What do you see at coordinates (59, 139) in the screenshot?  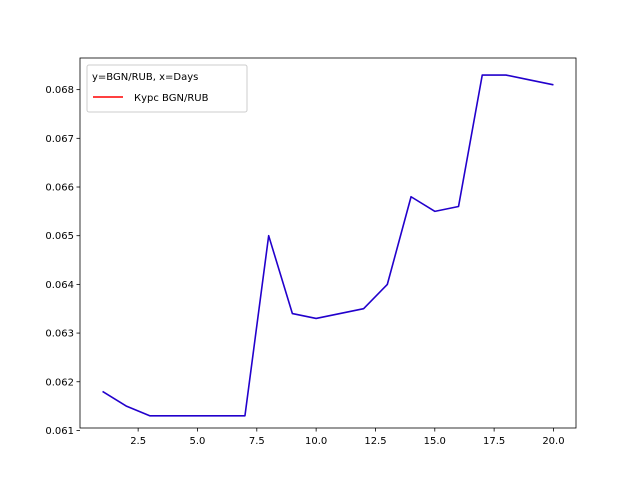 I see `y-tick-label: 0.067` at bounding box center [59, 139].